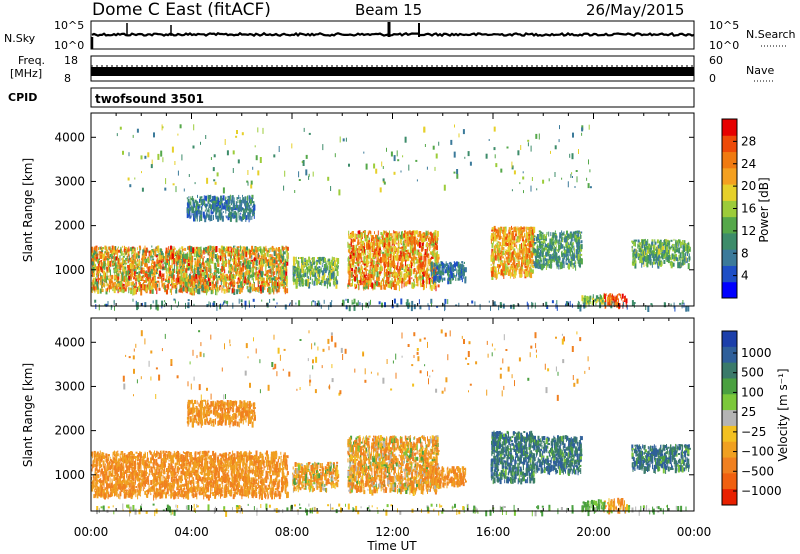 Image resolution: width=800 pixels, height=554 pixels. I want to click on freq-label-line1: Freq., so click(31, 60).